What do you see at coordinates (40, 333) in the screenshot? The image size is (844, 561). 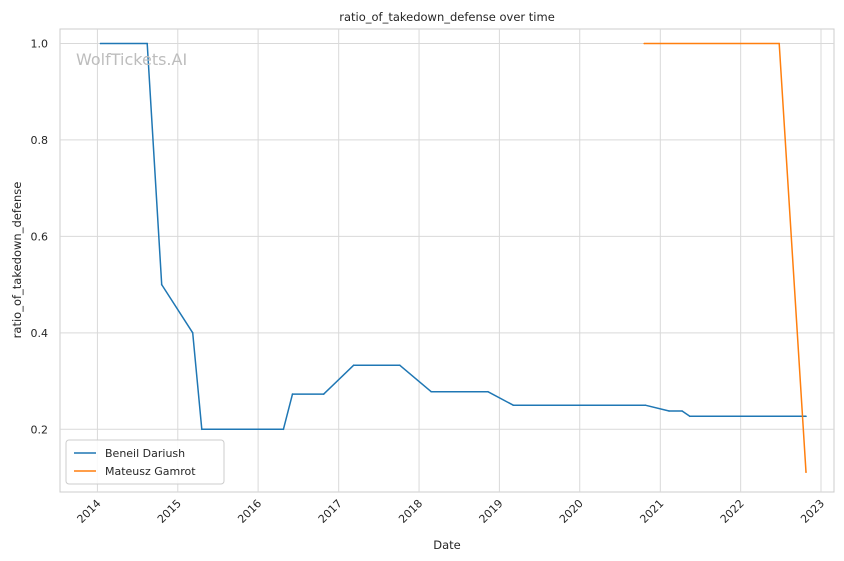 I see `y-tick-label: 0.4` at bounding box center [40, 333].